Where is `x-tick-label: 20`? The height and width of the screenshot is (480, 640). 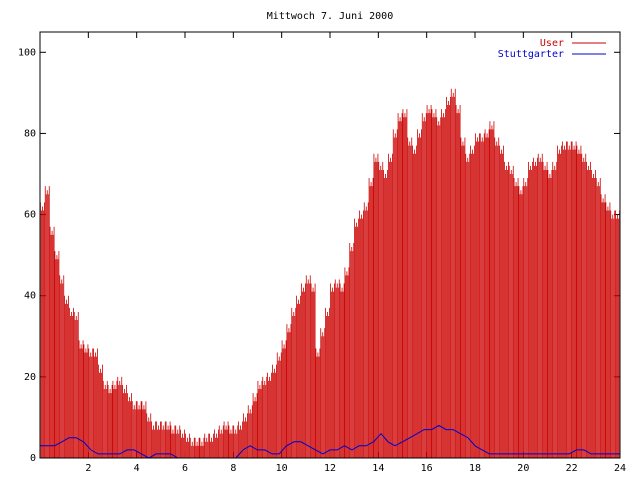
x-tick-label: 20 is located at coordinates (523, 468).